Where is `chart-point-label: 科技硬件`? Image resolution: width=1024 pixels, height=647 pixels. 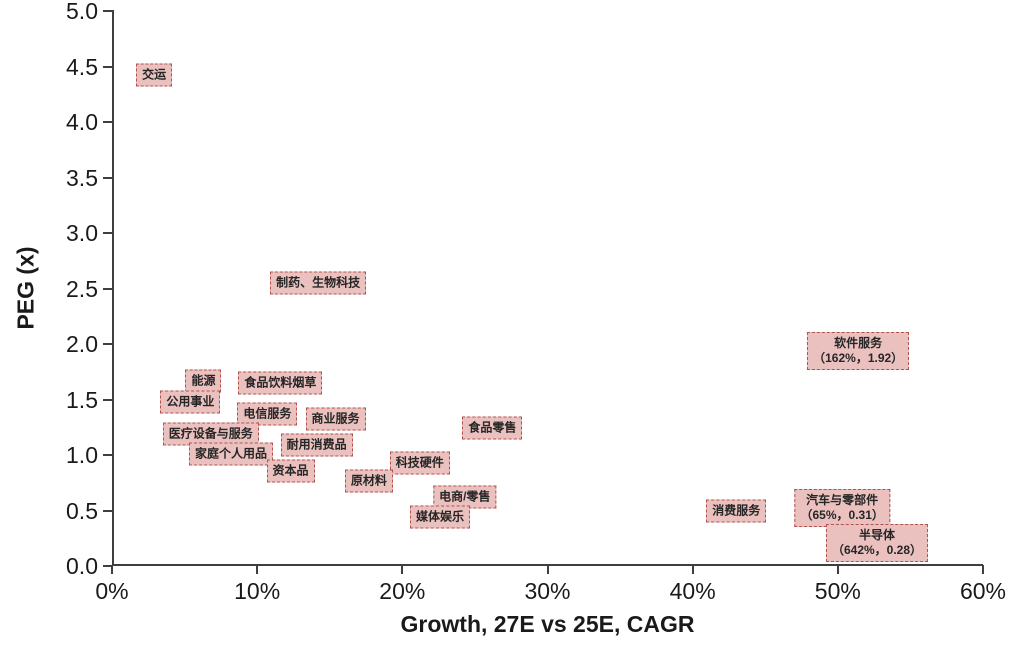
chart-point-label: 科技硬件 is located at coordinates (419, 463).